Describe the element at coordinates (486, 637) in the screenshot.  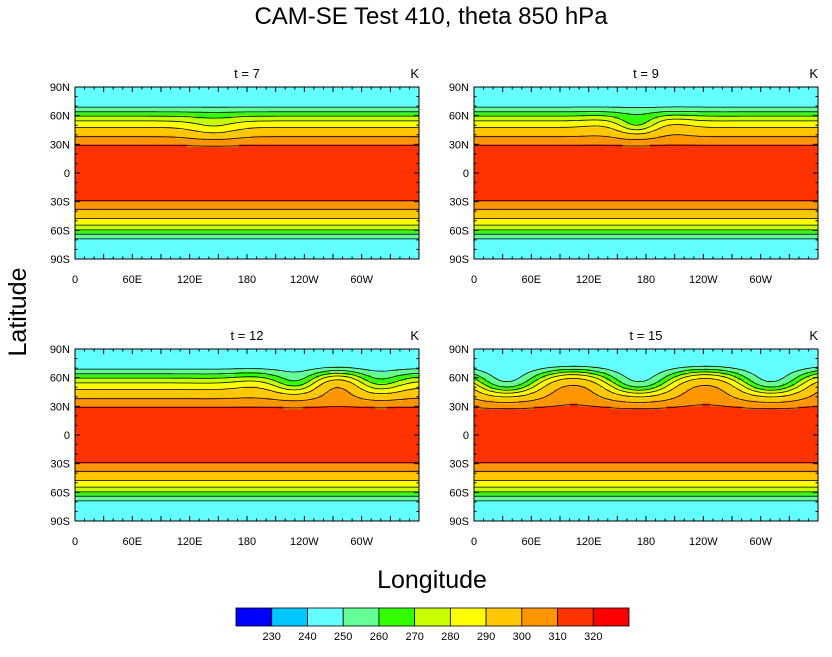
I see `colorbar-label: 290` at that location.